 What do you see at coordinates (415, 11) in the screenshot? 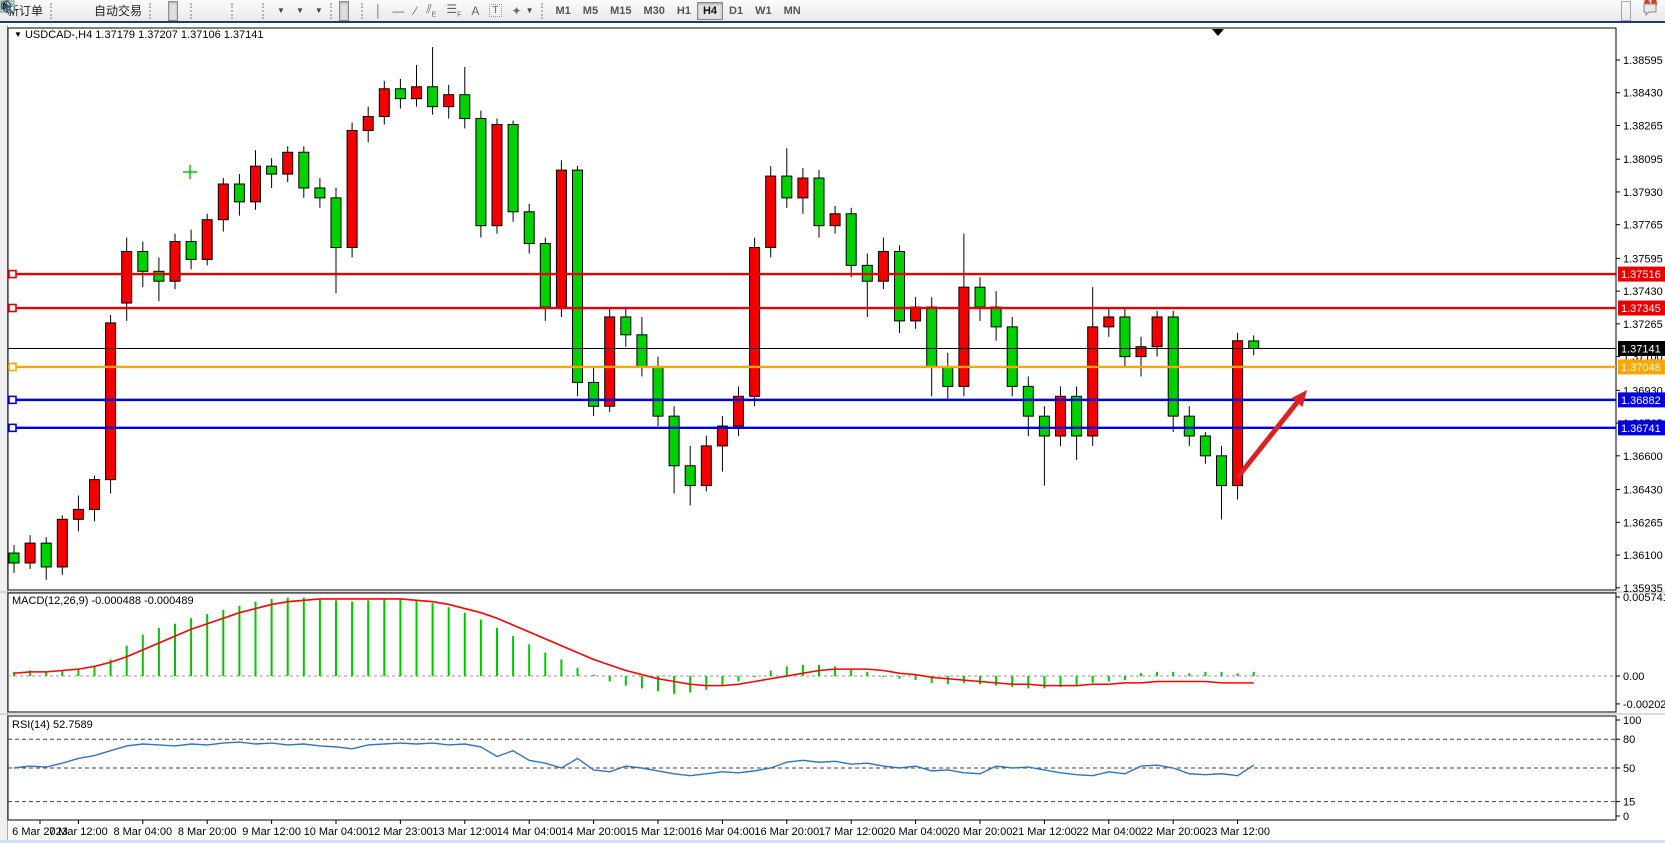
I see `trendline-button: ∕` at bounding box center [415, 11].